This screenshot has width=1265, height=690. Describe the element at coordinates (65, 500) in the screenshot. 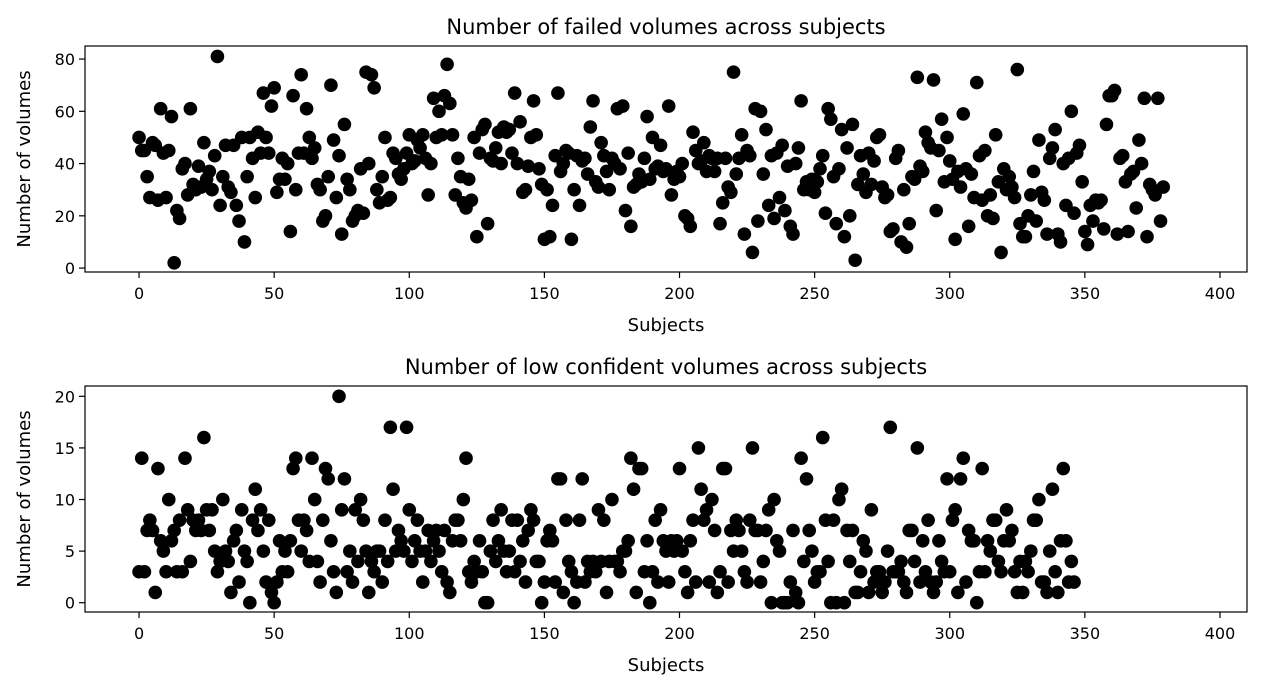

I see `y-tick-label: 10` at that location.